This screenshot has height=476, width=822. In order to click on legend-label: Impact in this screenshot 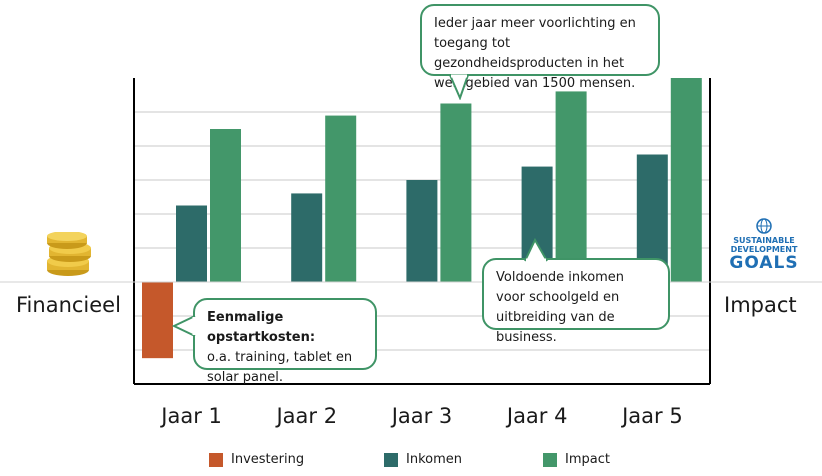, I will do `click(587, 459)`.